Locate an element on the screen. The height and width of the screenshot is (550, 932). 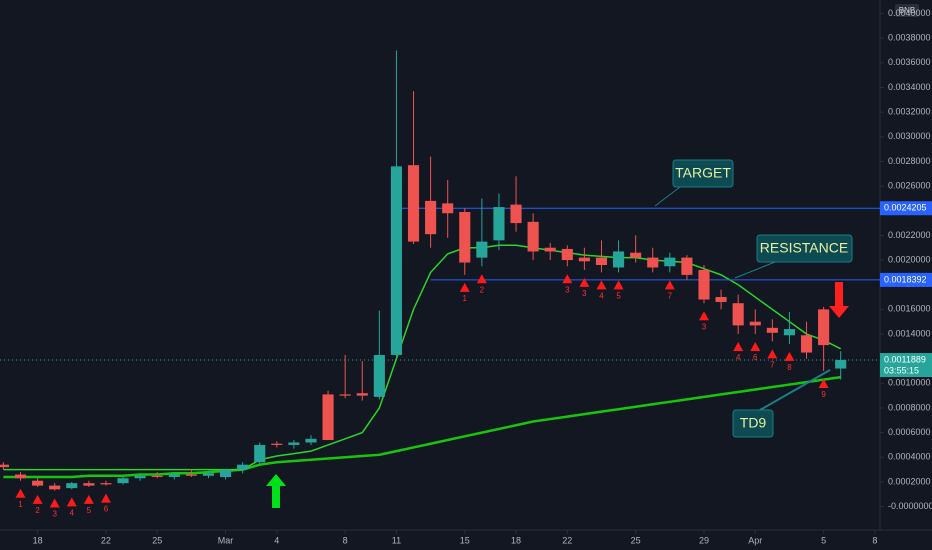
y-tick-label: 0.0038000 is located at coordinates (909, 38).